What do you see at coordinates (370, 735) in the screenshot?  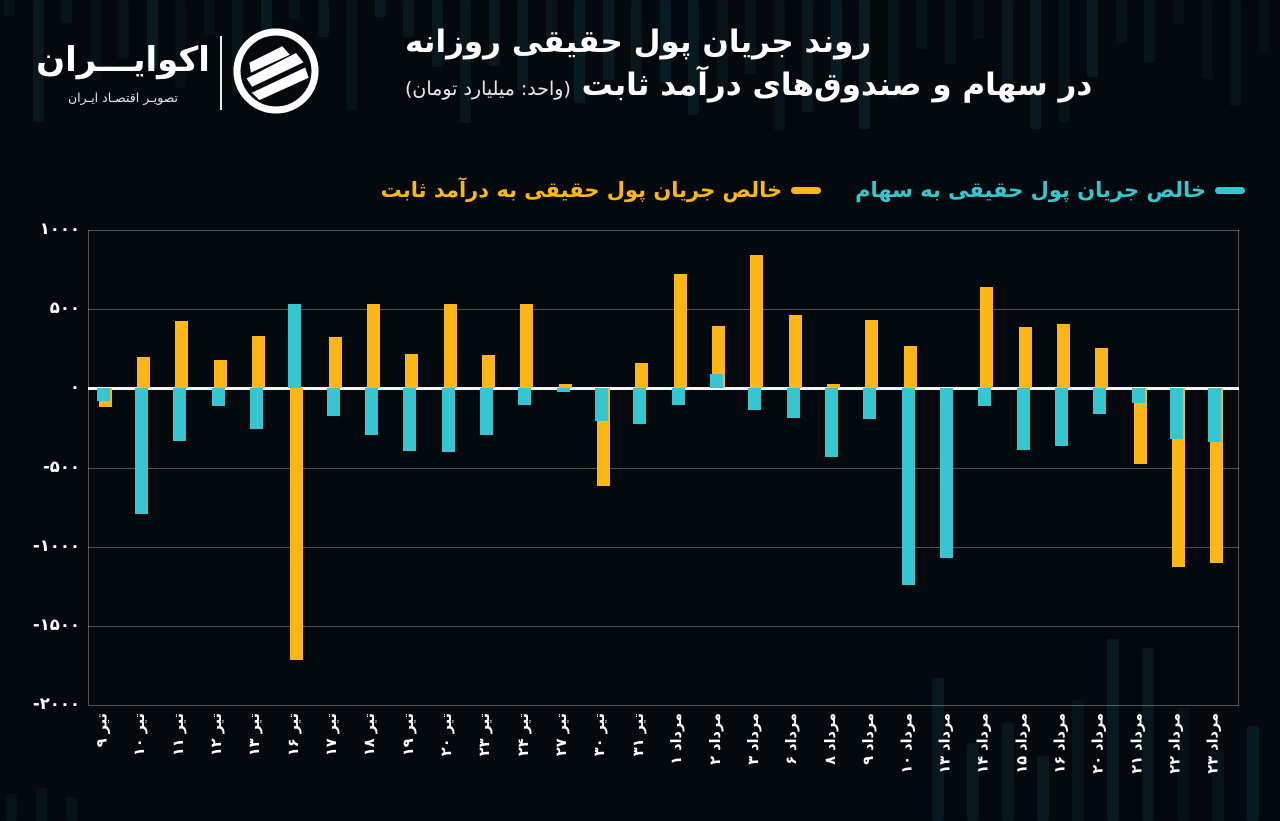 I see `x-axis-label: تیر ۱۸` at bounding box center [370, 735].